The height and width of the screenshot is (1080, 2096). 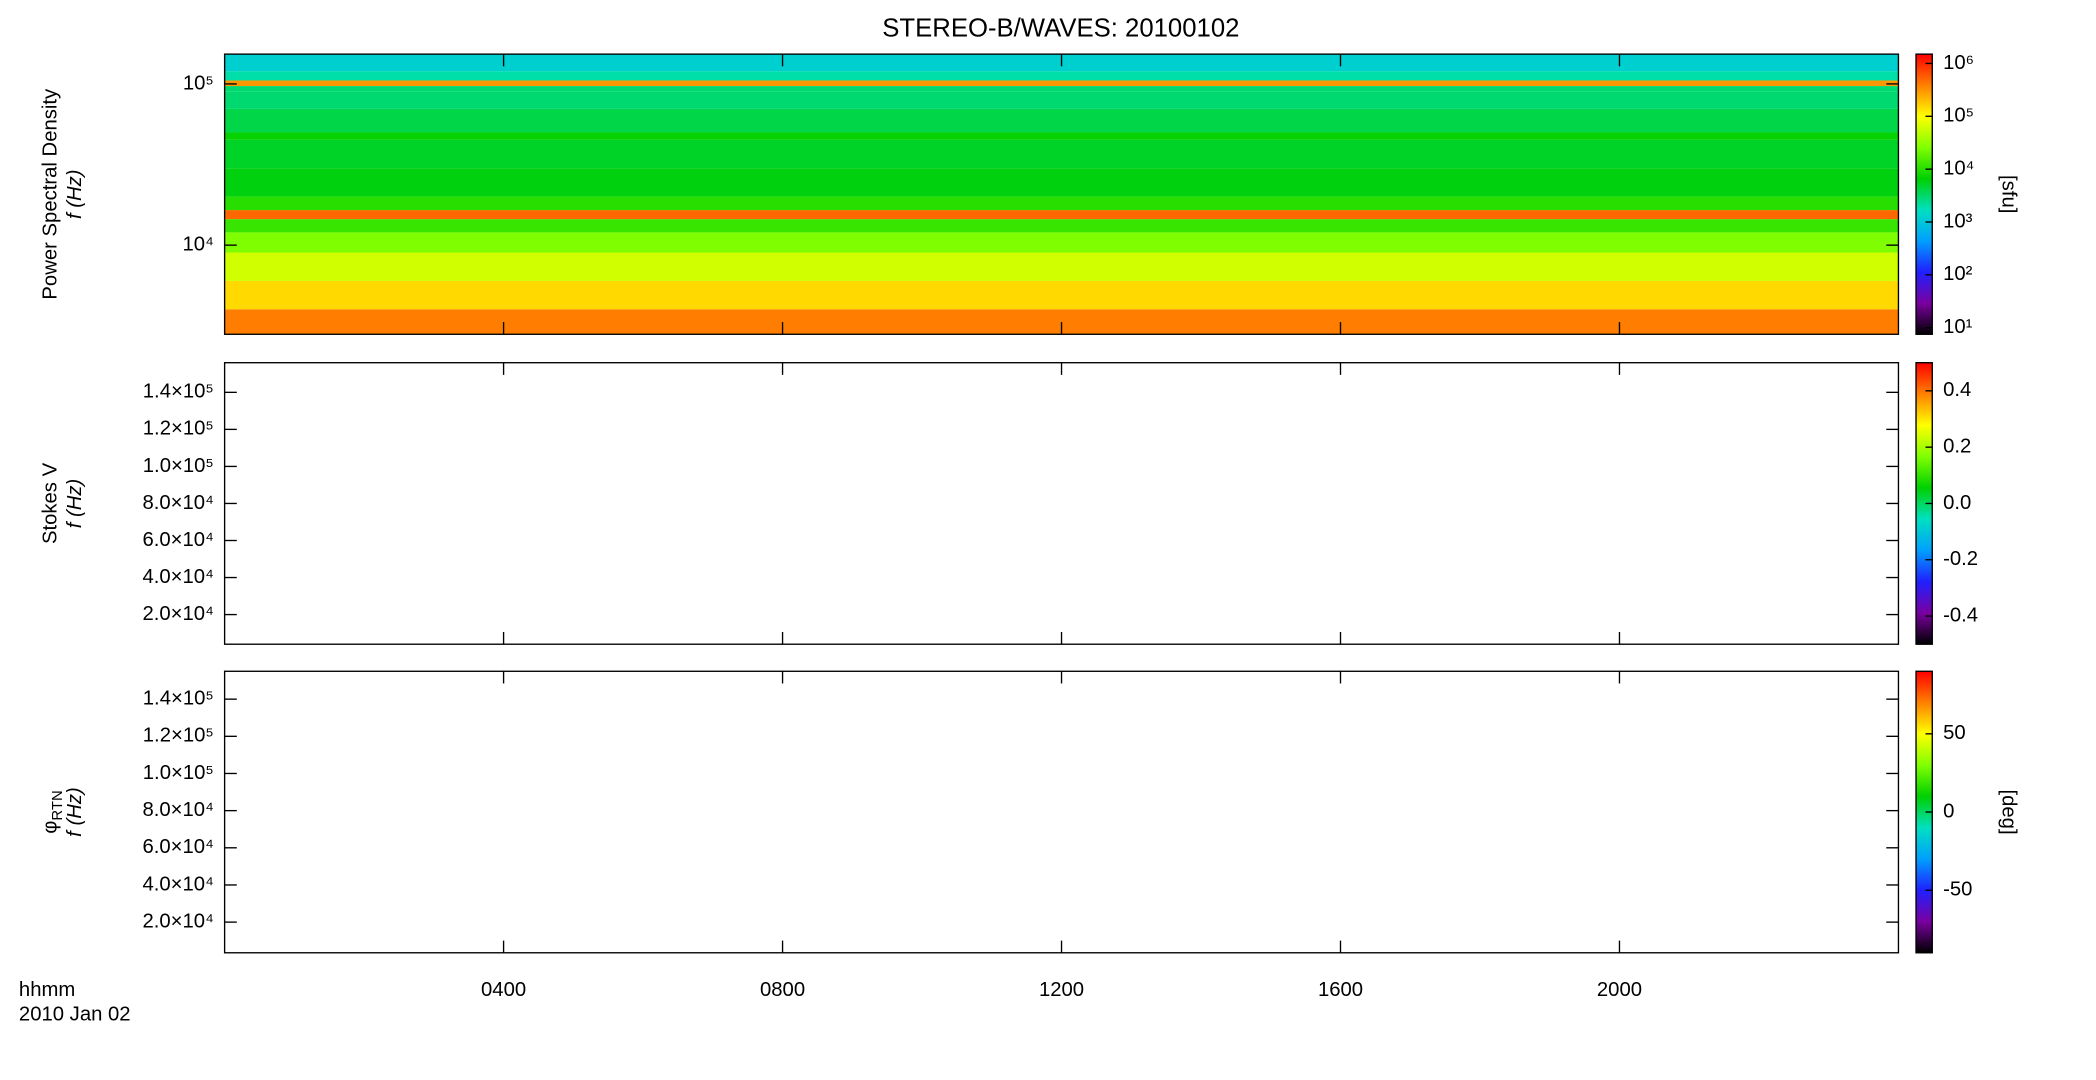 I want to click on colorbar-tick-label: -0.2, so click(x=1960, y=559).